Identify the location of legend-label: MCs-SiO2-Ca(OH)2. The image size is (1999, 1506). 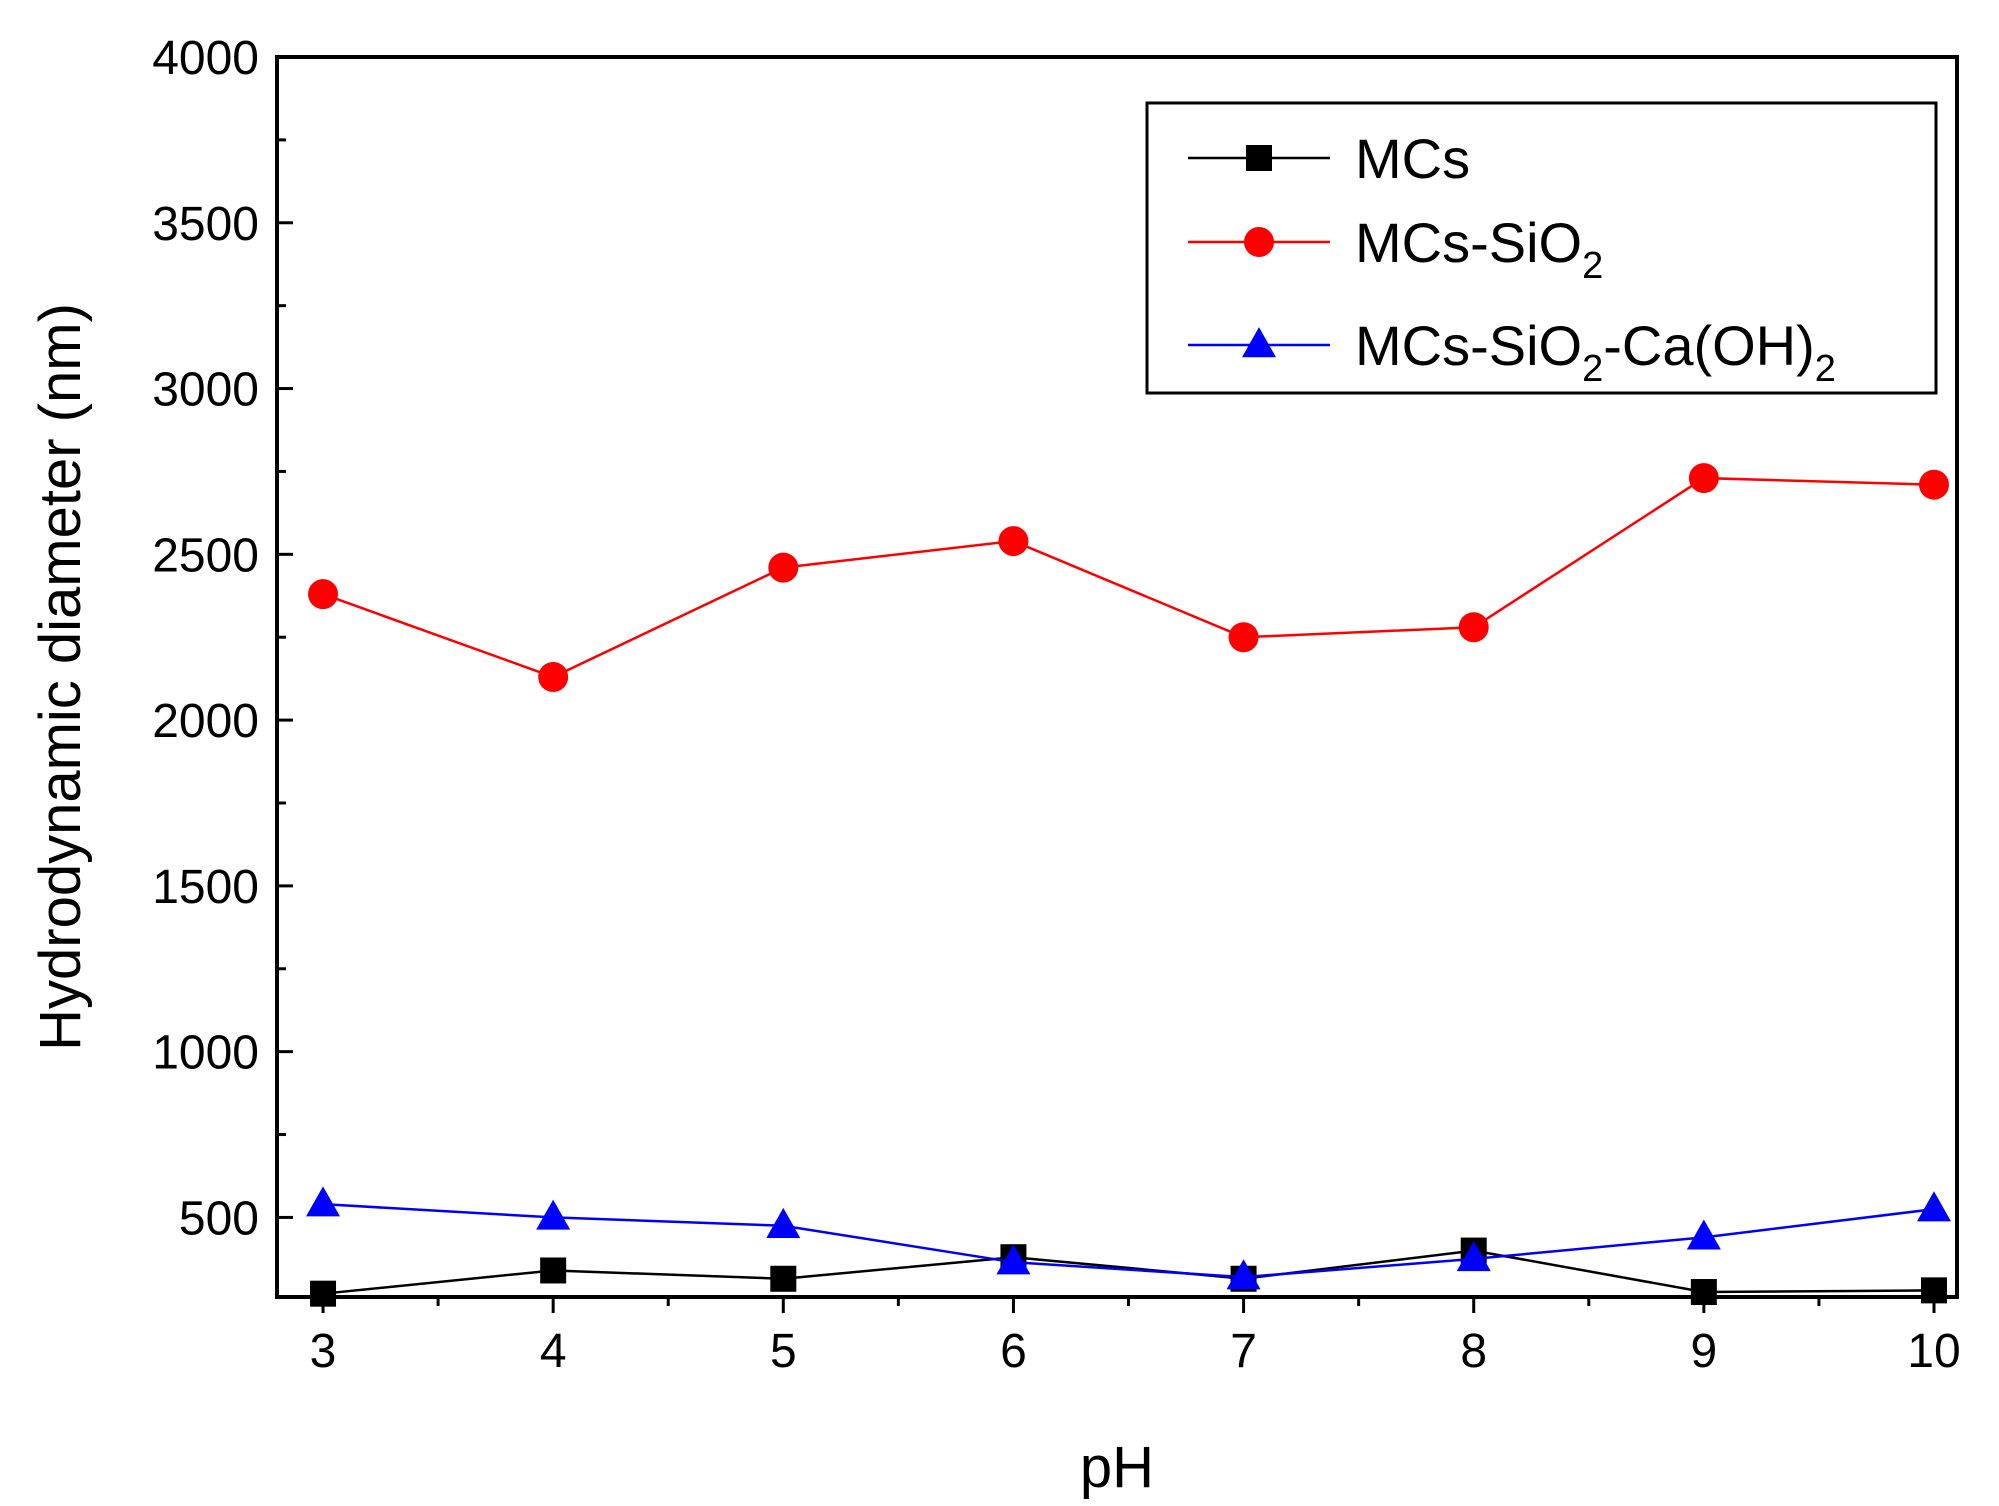
(1595, 352).